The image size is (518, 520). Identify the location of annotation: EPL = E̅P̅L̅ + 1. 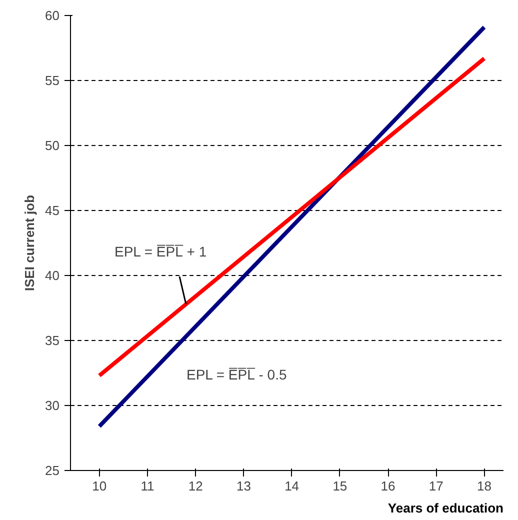
(160, 252).